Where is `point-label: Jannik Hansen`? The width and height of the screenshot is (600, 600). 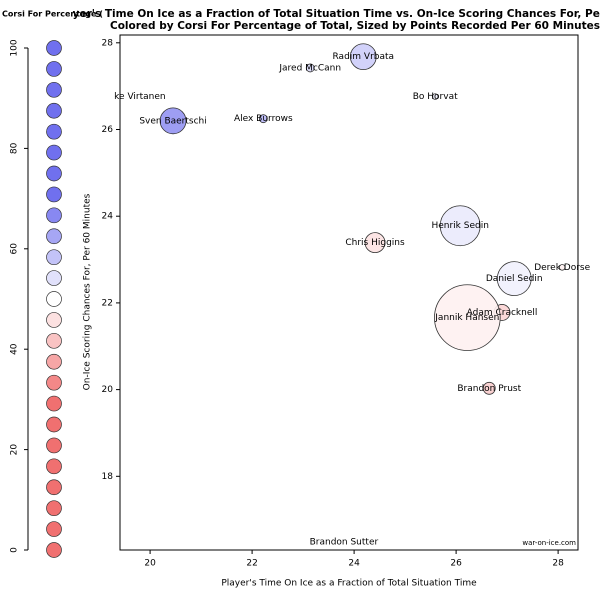
point-label: Jannik Hansen is located at coordinates (466, 318).